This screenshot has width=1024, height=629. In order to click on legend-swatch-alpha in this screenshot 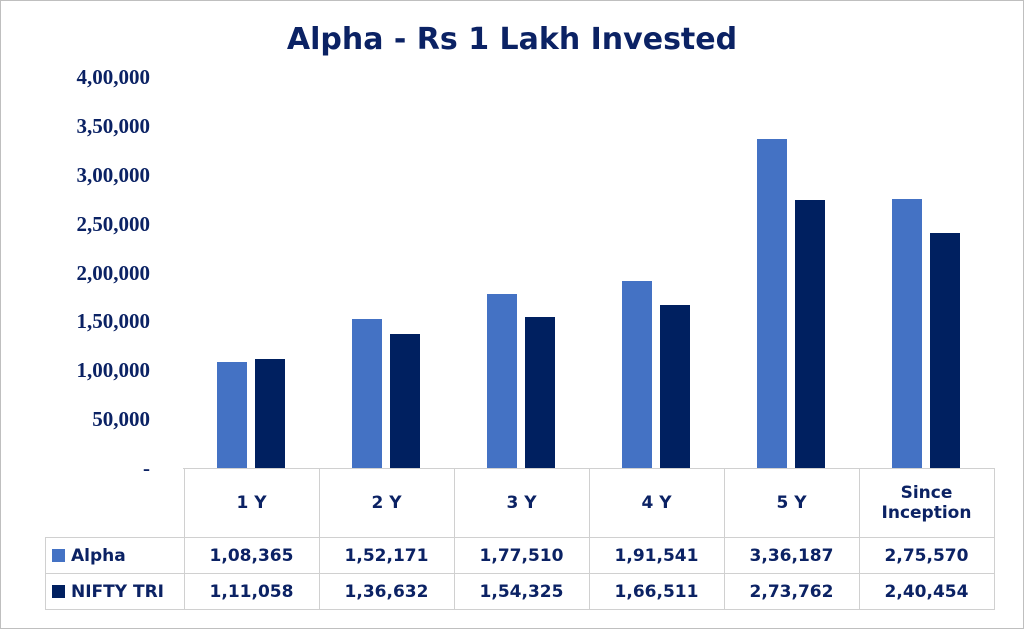, I will do `click(58, 555)`.